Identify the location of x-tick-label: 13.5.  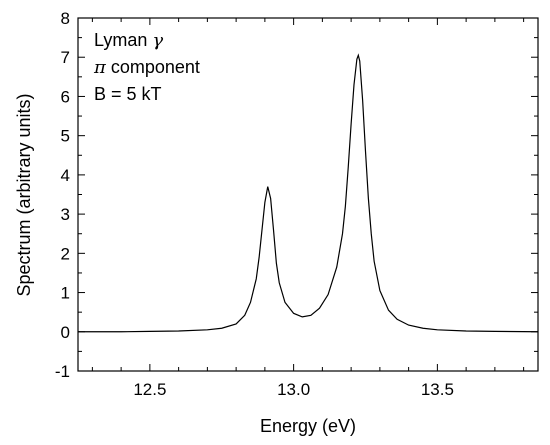
(437, 389).